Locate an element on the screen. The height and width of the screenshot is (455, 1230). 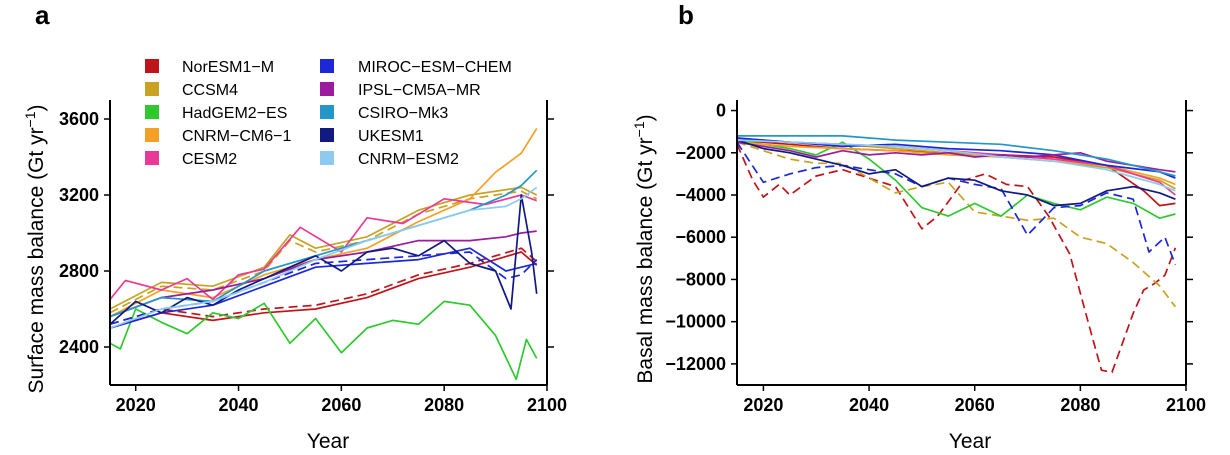
panel-a-y-axis-title: Surface mass balance (Gt yr−1) is located at coordinates (35, 248).